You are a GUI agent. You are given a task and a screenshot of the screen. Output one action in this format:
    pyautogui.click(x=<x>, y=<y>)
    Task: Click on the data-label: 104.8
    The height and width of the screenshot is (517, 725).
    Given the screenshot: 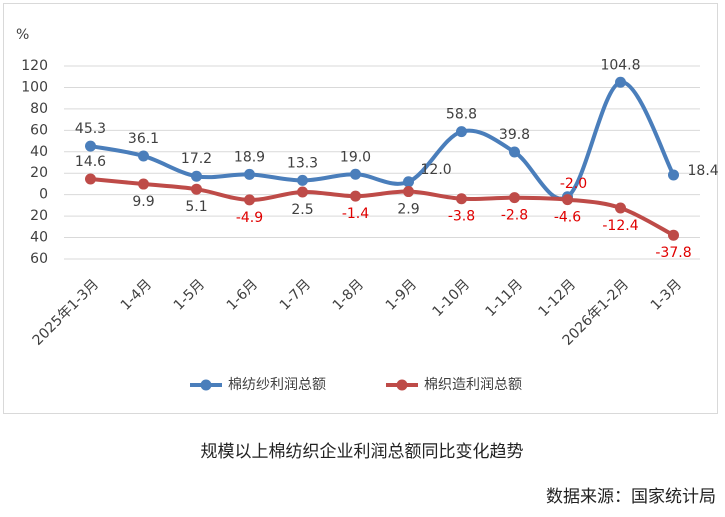 What is the action you would take?
    pyautogui.click(x=620, y=65)
    